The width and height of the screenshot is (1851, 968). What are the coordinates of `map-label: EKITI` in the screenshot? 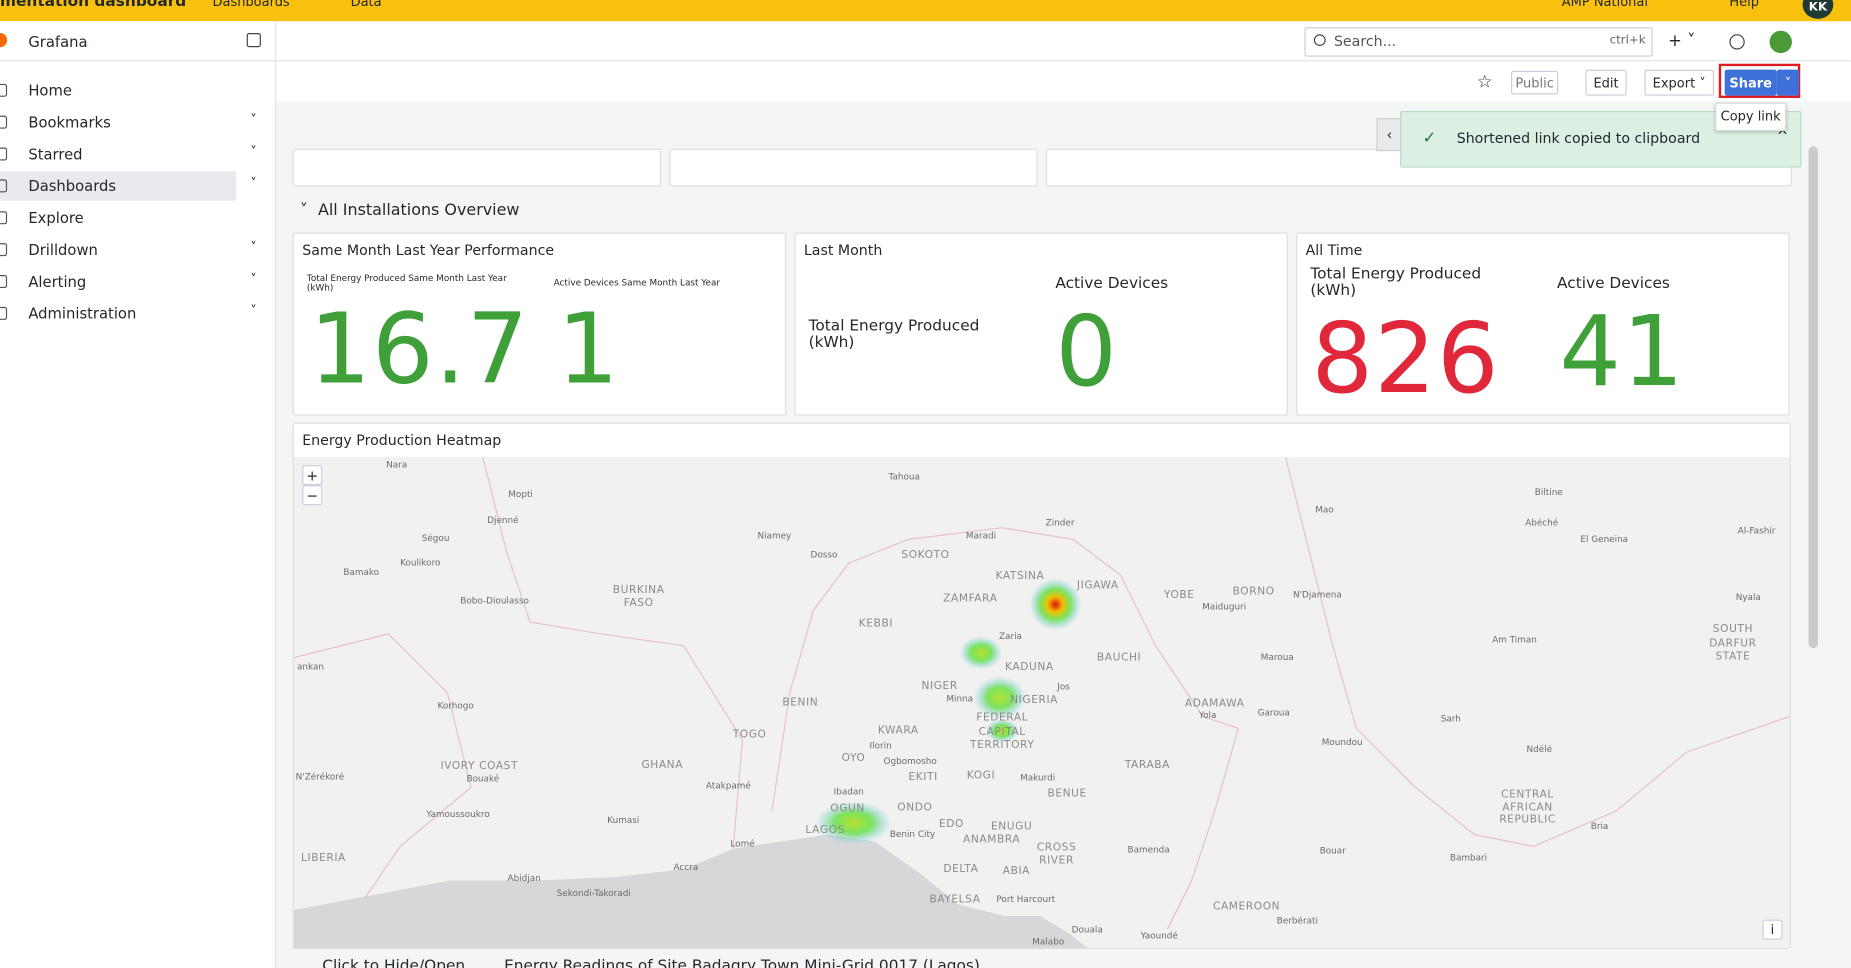 It's located at (922, 776).